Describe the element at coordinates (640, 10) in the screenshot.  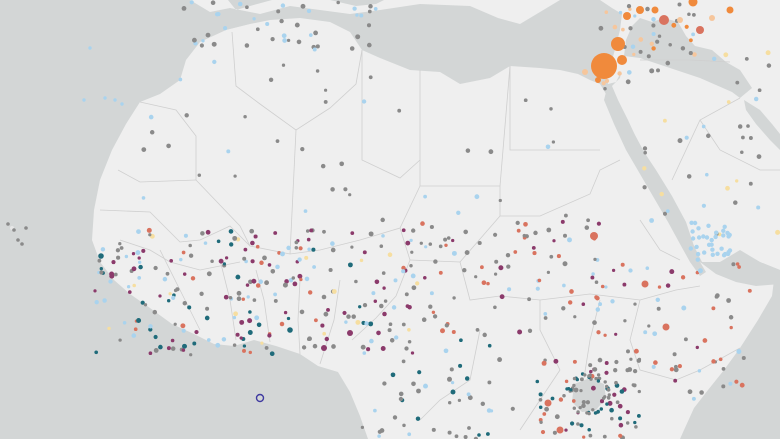
I see `map-point-orange` at that location.